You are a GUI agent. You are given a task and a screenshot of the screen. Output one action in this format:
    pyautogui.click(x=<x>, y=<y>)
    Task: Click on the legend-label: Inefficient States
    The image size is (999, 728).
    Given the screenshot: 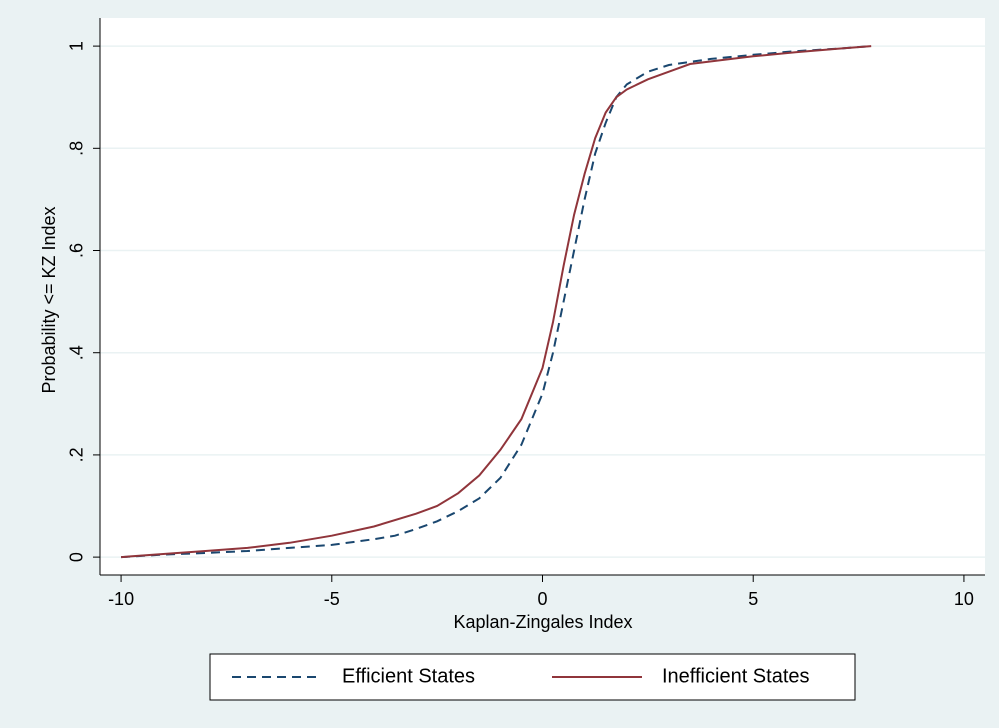 What is the action you would take?
    pyautogui.click(x=736, y=676)
    